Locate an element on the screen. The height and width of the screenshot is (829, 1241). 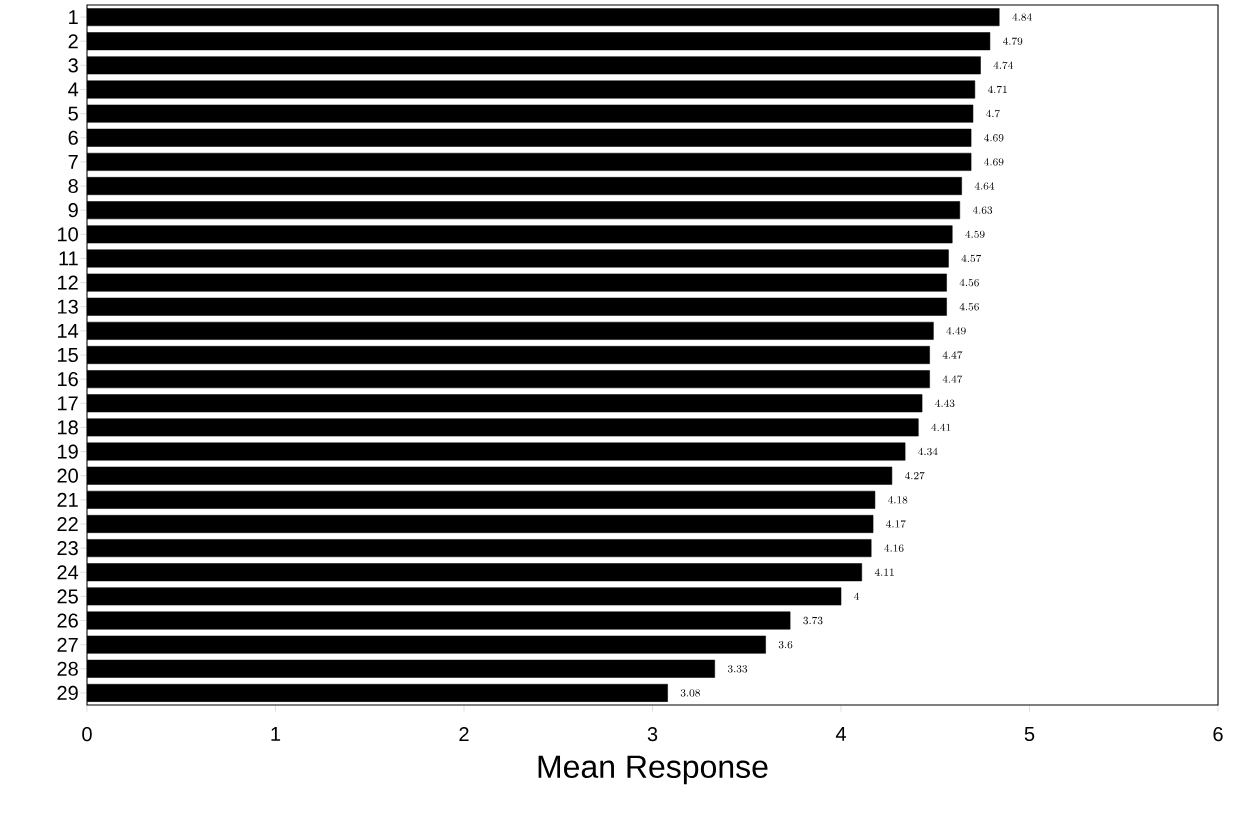
y-tick-label: 5 is located at coordinates (73, 113).